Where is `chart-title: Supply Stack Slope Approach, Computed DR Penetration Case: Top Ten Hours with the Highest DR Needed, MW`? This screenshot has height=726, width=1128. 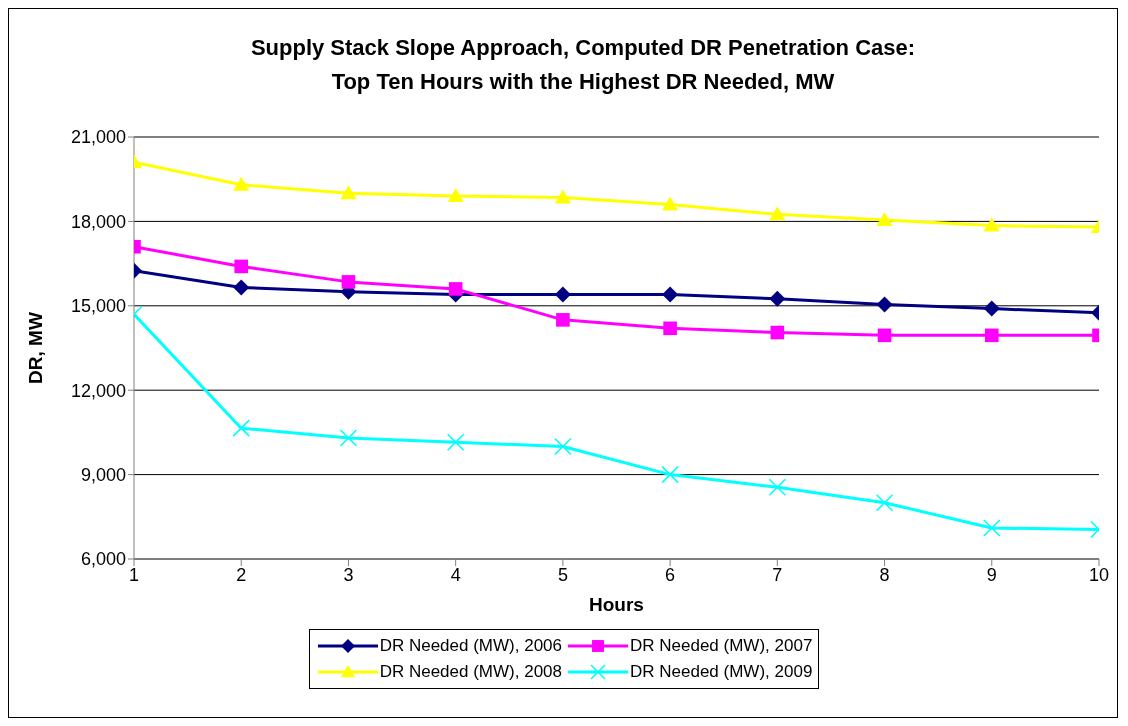
chart-title: Supply Stack Slope Approach, Computed DR Penetration Case: Top Ten Hours with the Highest DR Needed, MW is located at coordinates (583, 65).